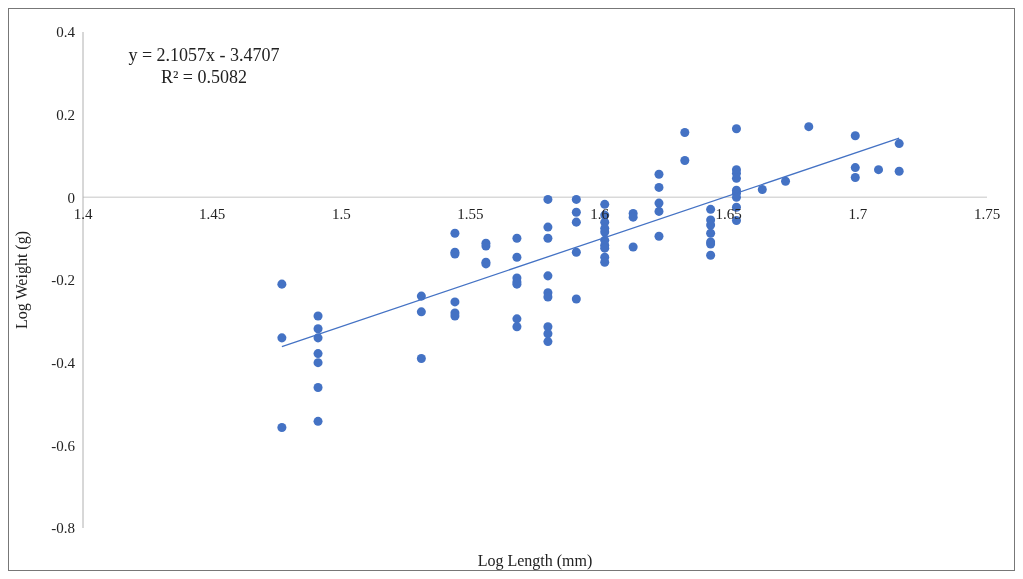  I want to click on x-tick-label: 1.65, so click(728, 214).